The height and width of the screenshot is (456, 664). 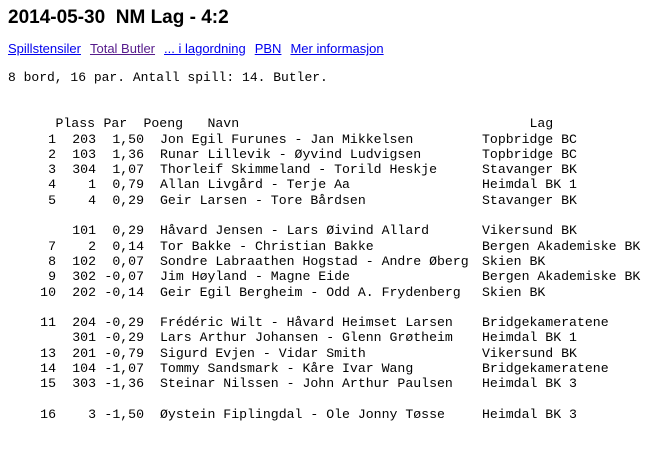 I want to click on cell-plass: 10, so click(x=48, y=292).